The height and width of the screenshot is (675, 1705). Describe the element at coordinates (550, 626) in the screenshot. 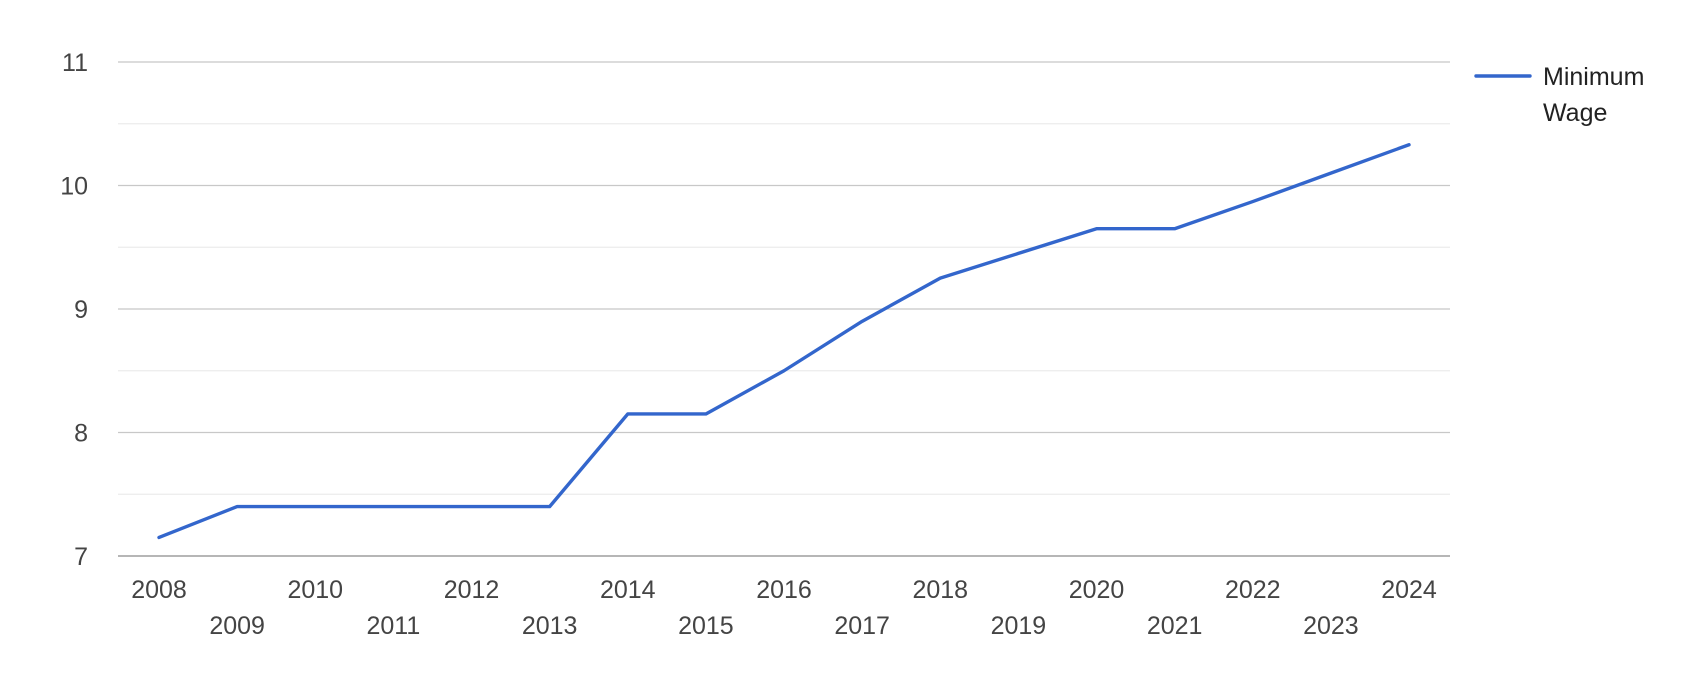

I see `x-tick-label: 2013` at that location.